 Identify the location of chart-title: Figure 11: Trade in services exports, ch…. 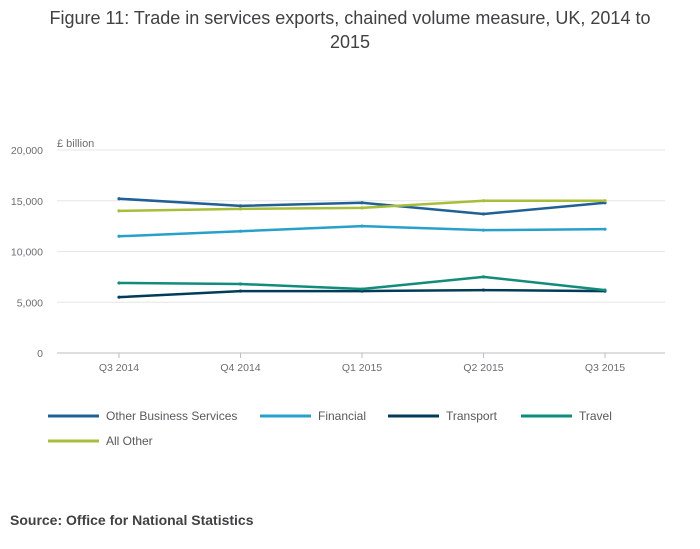
(350, 30).